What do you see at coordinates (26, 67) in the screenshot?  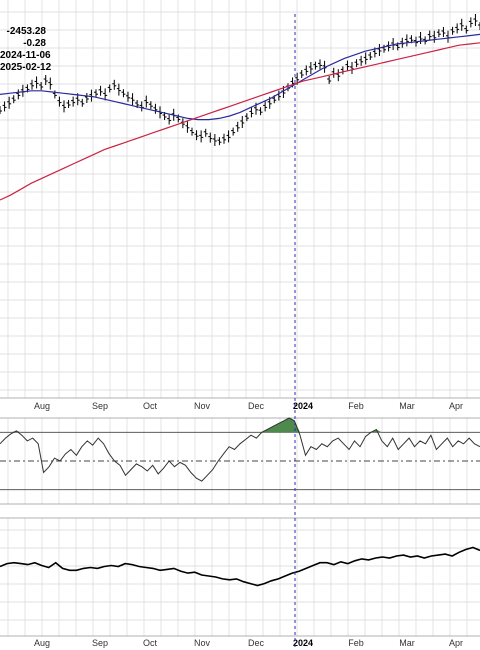 I see `info-line-4: 2025-02-12` at bounding box center [26, 67].